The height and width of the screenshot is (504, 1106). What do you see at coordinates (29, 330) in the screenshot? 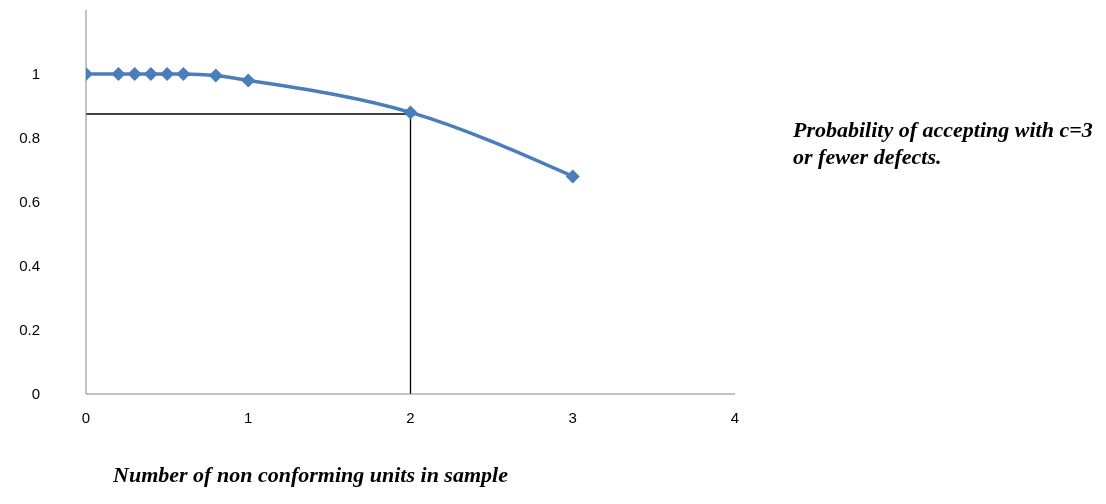
I see `y-tick-label: 0.2` at bounding box center [29, 330].